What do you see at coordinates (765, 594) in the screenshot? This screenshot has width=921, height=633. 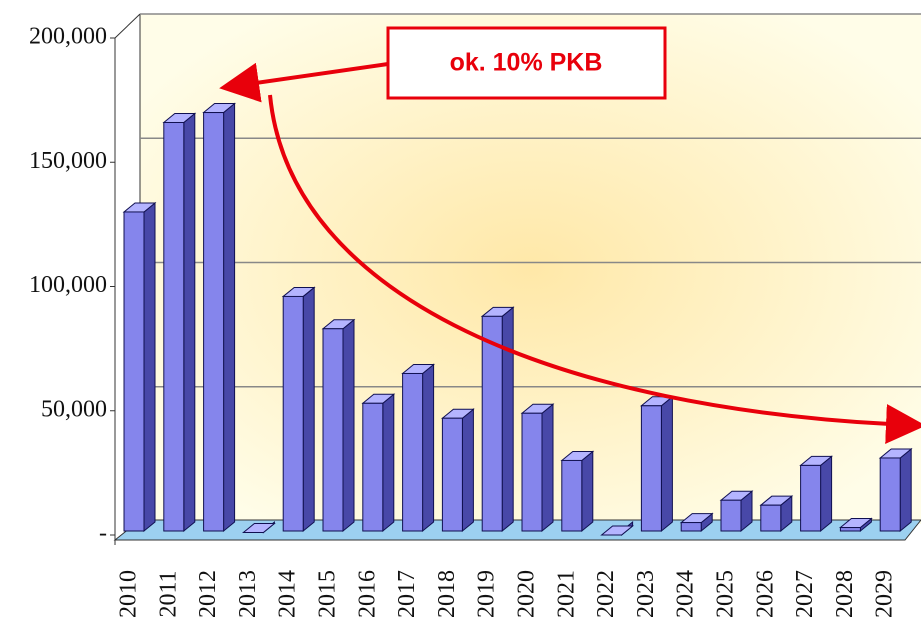 I see `x-tick-label: 2026` at bounding box center [765, 594].